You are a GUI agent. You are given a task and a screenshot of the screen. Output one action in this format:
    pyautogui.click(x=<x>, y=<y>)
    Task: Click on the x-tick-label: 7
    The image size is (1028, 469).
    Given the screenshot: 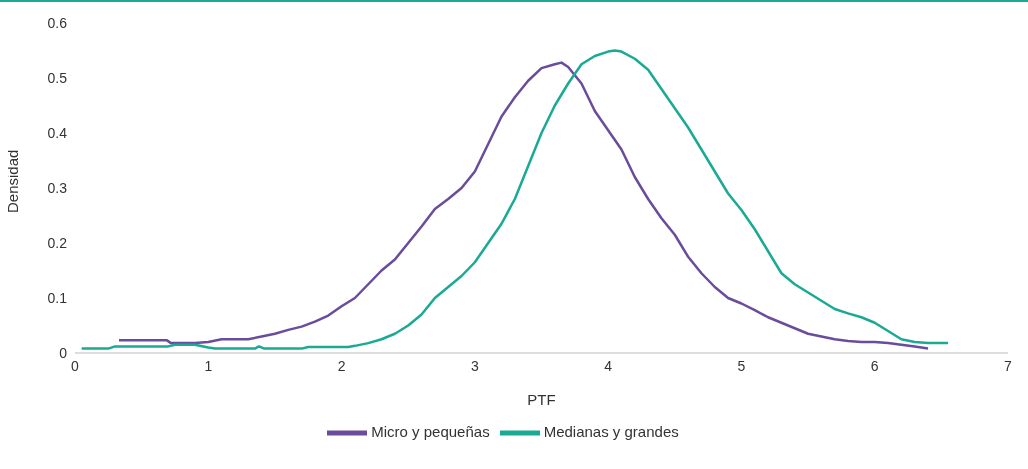 What is the action you would take?
    pyautogui.click(x=1008, y=365)
    